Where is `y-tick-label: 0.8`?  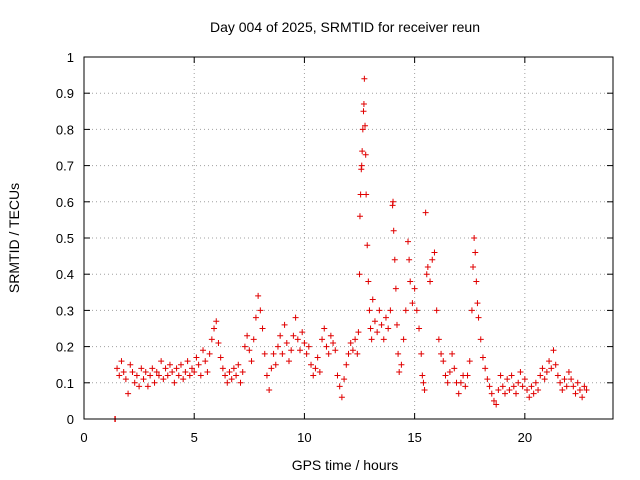 y-tick-label: 0.8 is located at coordinates (65, 129).